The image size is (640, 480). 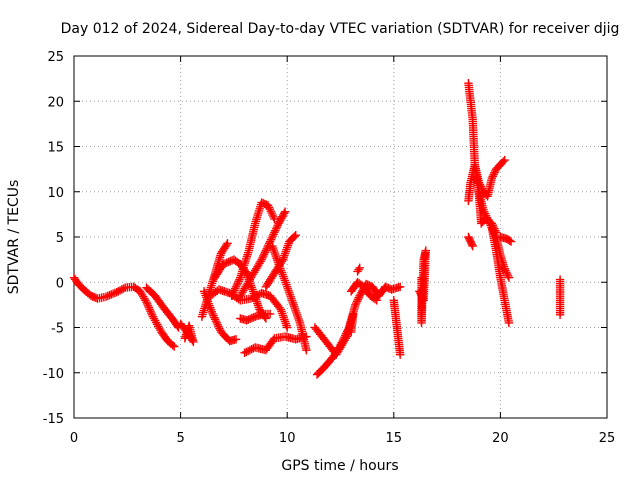 What do you see at coordinates (287, 438) in the screenshot?
I see `x-tick-label: 10` at bounding box center [287, 438].